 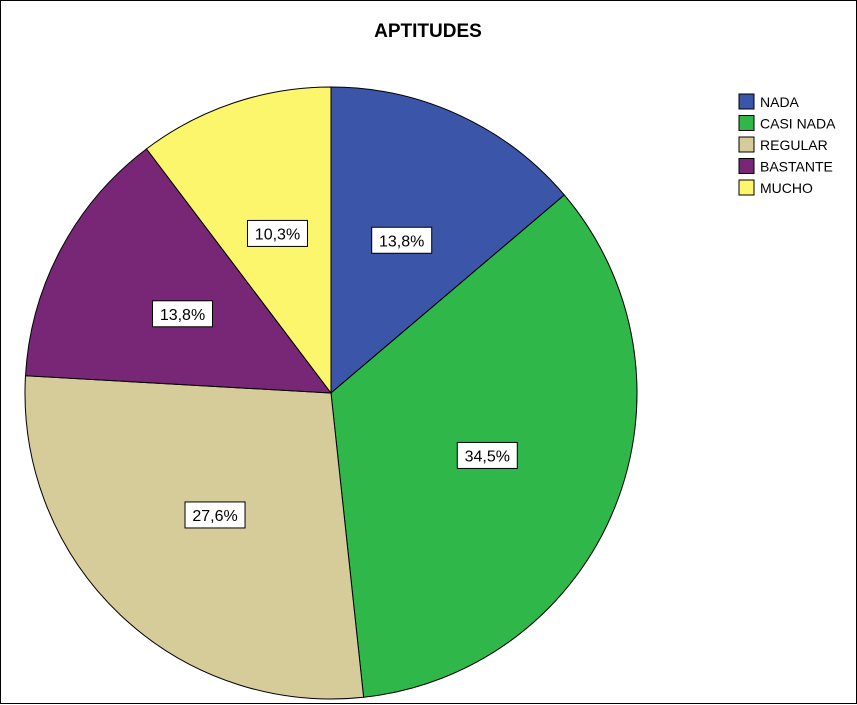 I want to click on pie-slice-mucho, so click(x=238, y=240).